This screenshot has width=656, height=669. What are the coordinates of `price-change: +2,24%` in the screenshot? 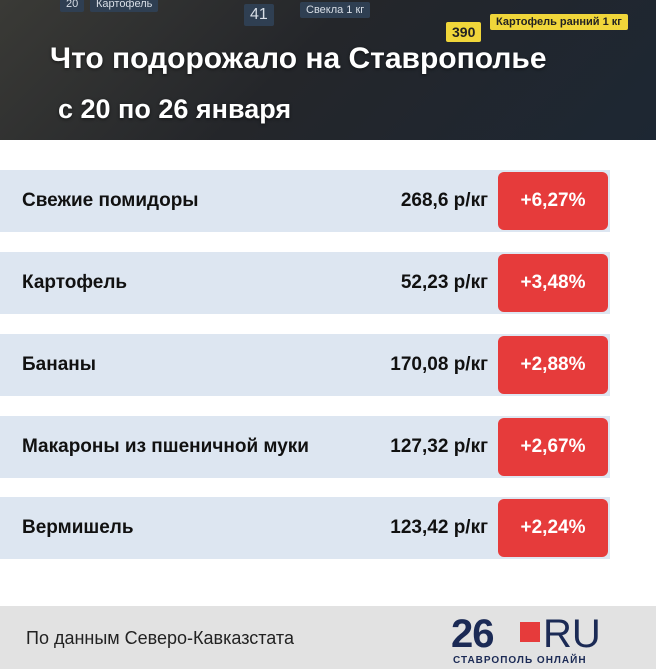 It's located at (553, 528).